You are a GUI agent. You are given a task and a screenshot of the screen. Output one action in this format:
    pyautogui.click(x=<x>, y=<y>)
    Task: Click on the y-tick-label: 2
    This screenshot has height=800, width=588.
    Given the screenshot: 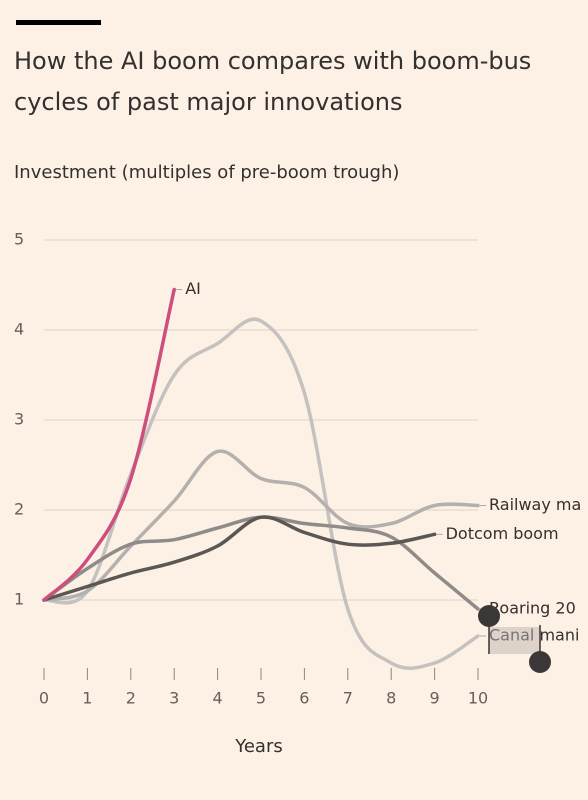 What is the action you would take?
    pyautogui.click(x=19, y=509)
    